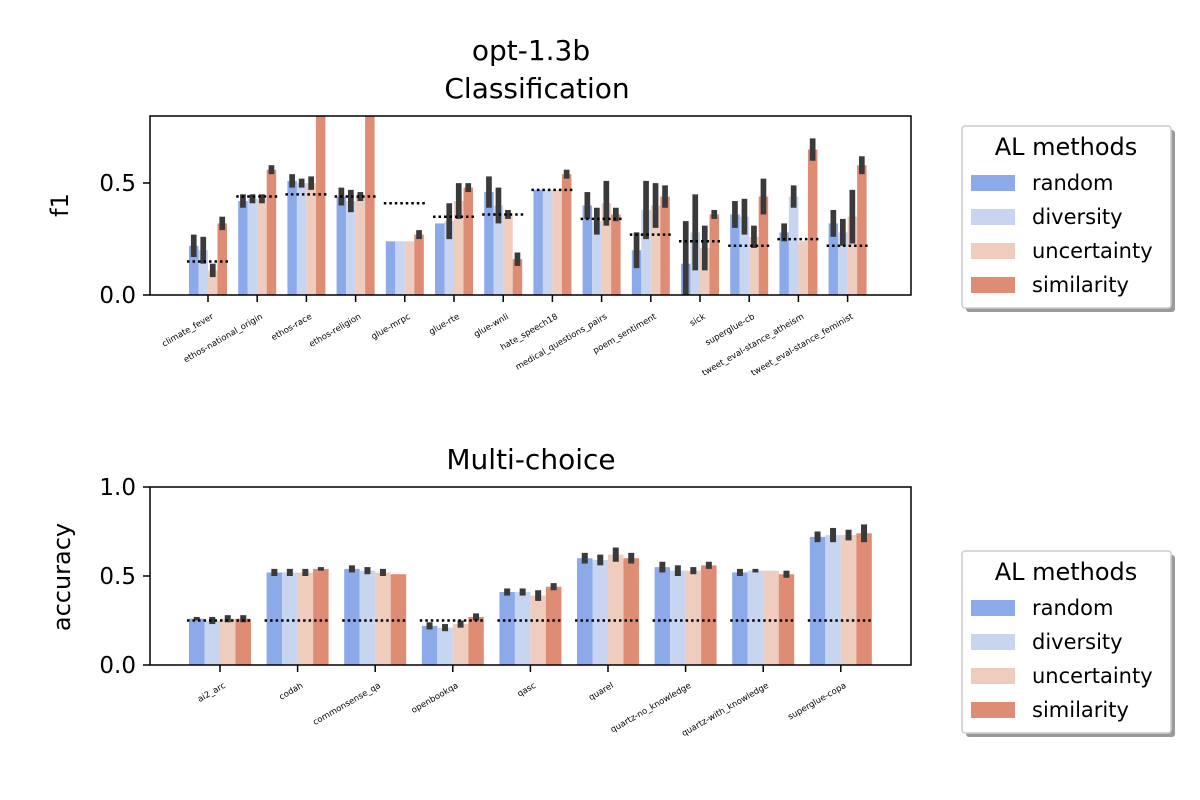 The width and height of the screenshot is (1200, 800). I want to click on legend-label-similarity: similarity, so click(1080, 710).